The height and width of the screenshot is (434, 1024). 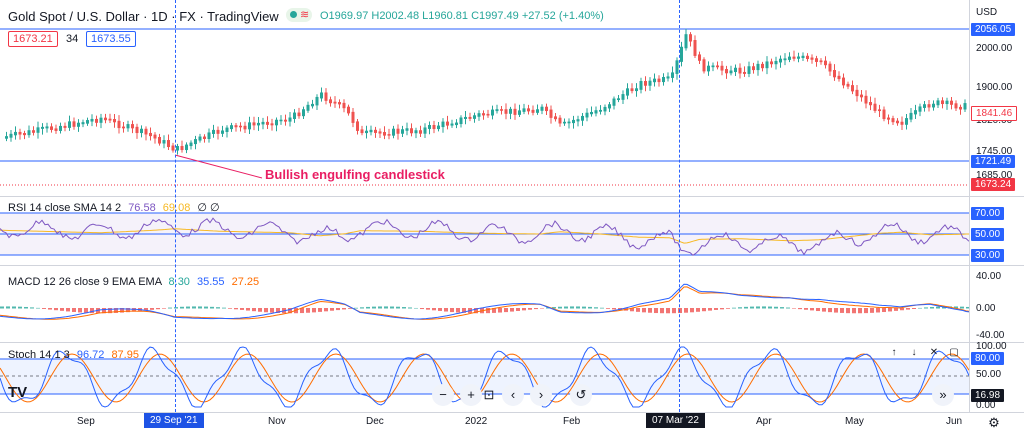 What do you see at coordinates (175, 206) in the screenshot?
I see `vertical-line-sep29` at bounding box center [175, 206].